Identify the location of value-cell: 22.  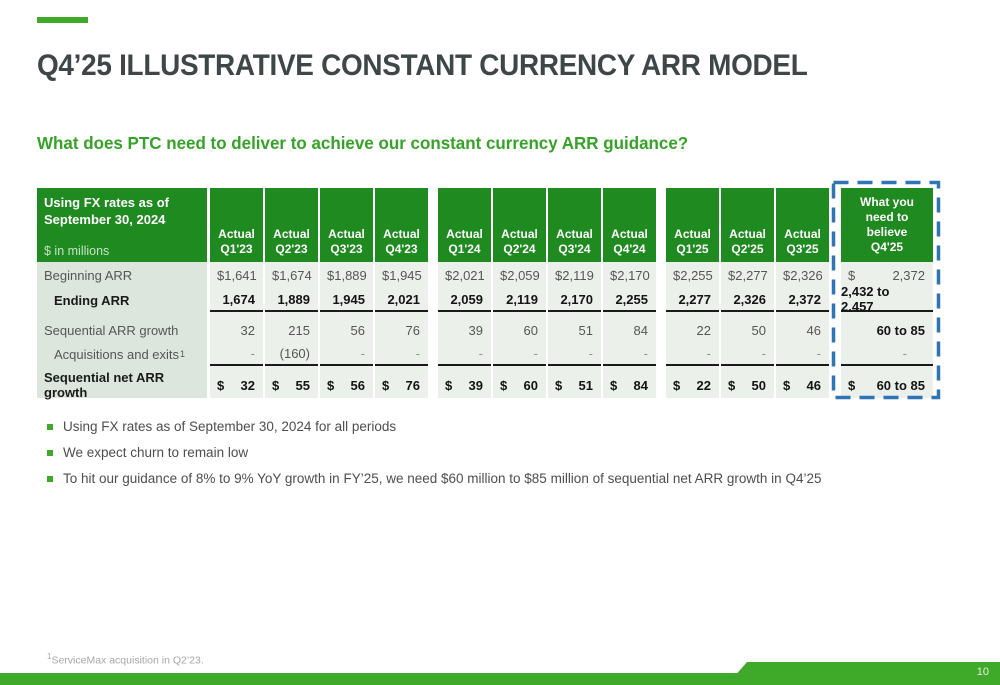
(692, 330).